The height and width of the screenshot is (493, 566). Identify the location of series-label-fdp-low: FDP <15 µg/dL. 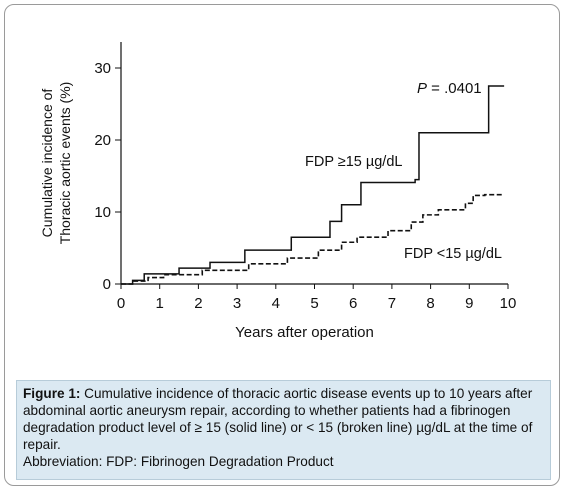
(453, 254).